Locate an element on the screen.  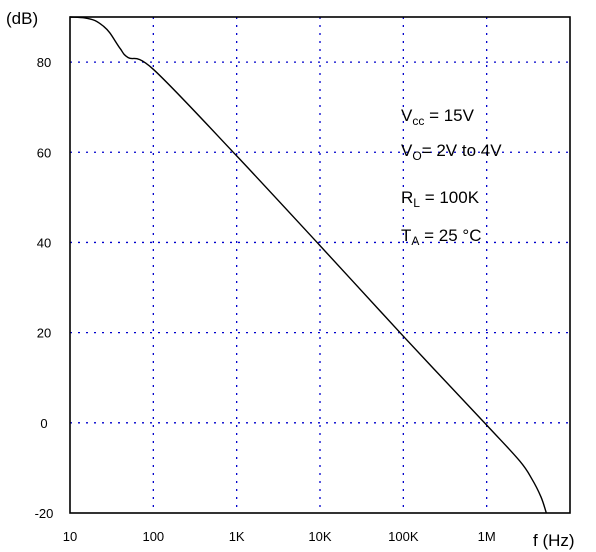
x-tick-label: 100 is located at coordinates (153, 536).